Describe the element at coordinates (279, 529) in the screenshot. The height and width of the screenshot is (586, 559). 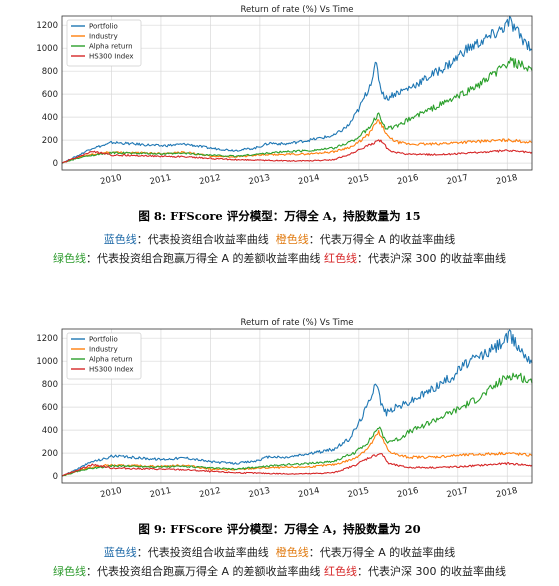
I see `figure-2-caption: 图 9: FFScore 评分模型：万得全 A，持股数量为 20` at that location.